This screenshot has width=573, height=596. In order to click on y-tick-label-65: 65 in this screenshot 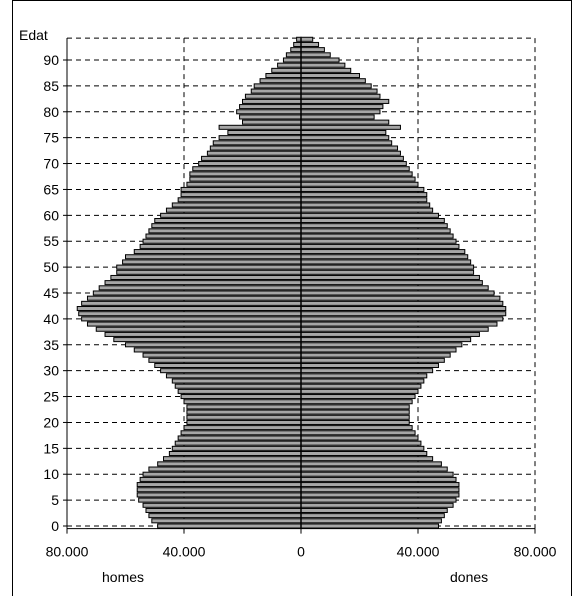, I will do `click(51, 189)`.